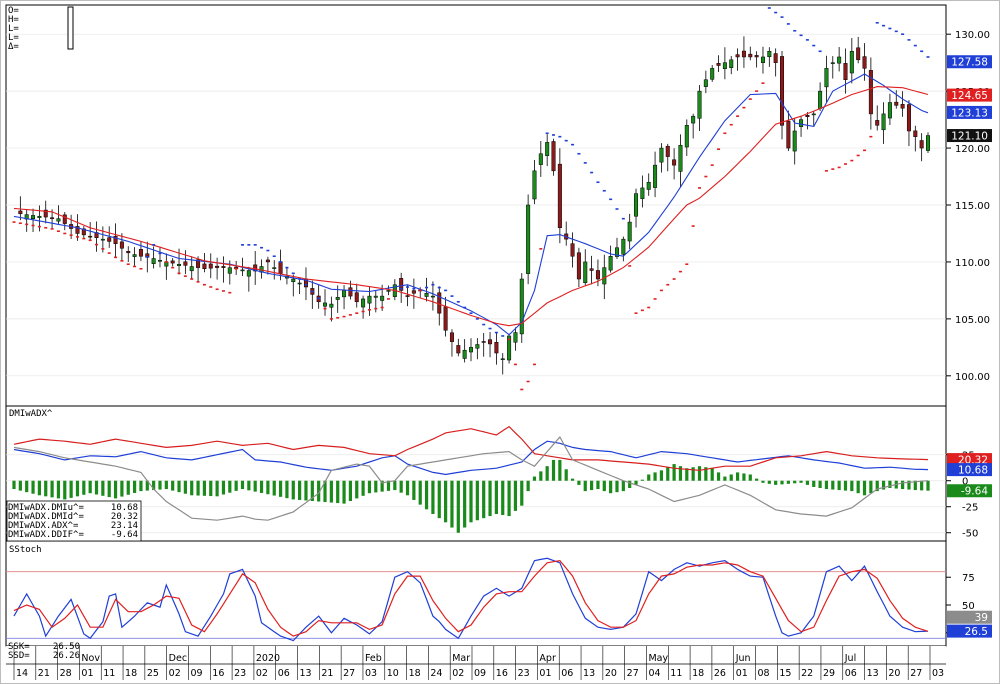 This screenshot has width=1000, height=684. What do you see at coordinates (262, 673) in the screenshot?
I see `x-tick-label: 02` at bounding box center [262, 673].